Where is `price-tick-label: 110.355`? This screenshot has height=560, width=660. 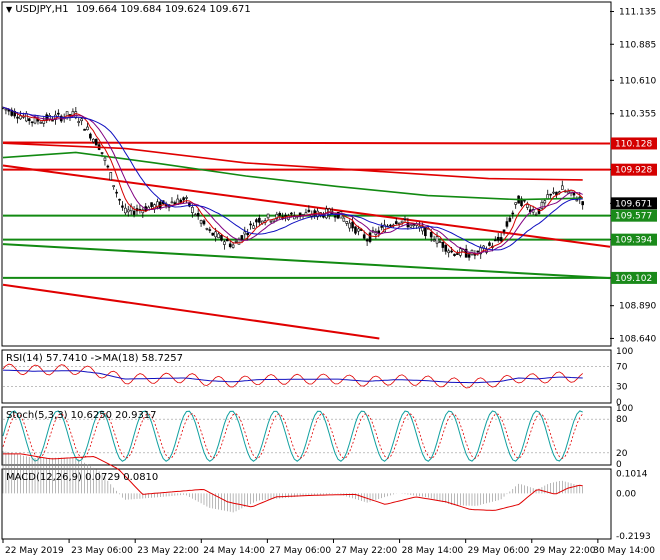 price-tick-label: 110.355 is located at coordinates (637, 115).